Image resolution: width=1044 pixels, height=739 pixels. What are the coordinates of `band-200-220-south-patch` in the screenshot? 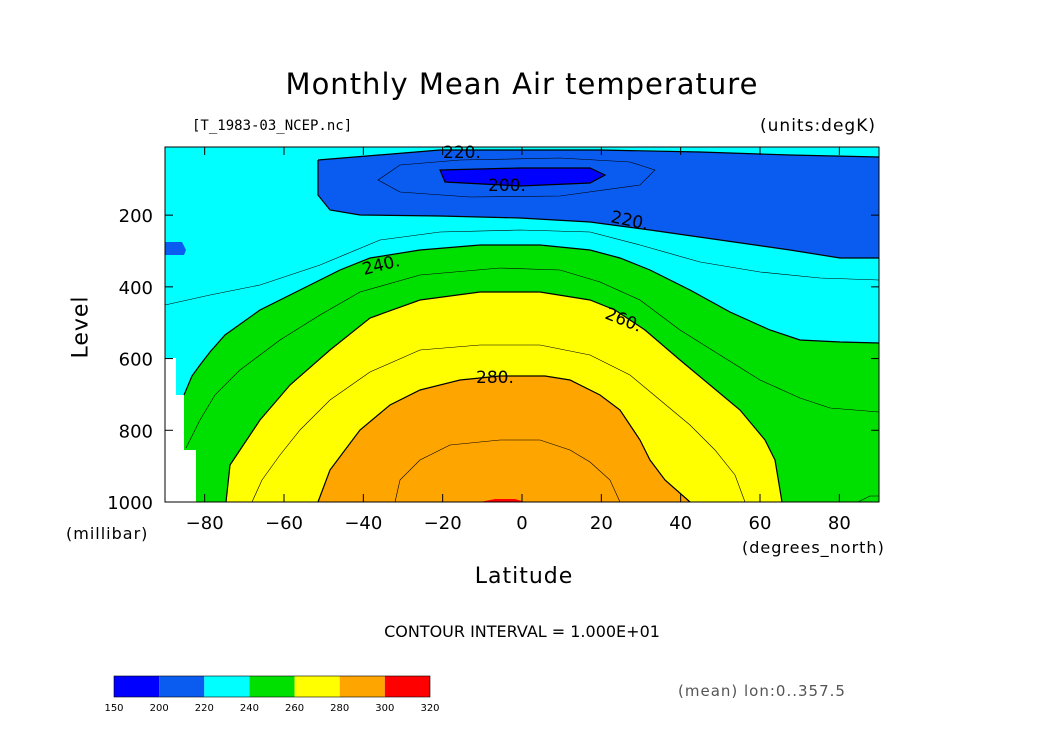 It's located at (175, 248).